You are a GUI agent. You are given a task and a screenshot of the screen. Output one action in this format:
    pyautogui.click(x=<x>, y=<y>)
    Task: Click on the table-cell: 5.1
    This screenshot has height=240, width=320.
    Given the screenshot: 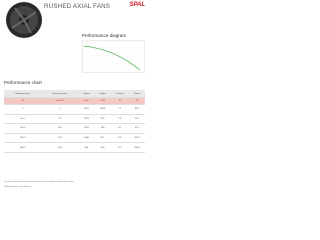 What is the action you would take?
    pyautogui.click(x=60, y=119)
    